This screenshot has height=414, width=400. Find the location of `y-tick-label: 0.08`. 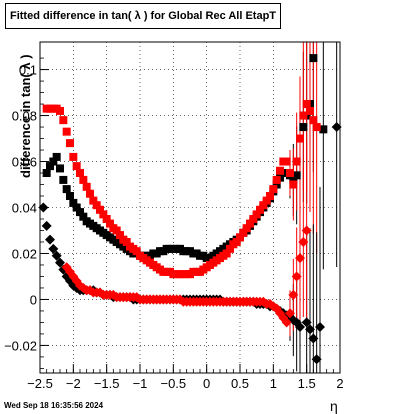

y-tick-label: 0.08 is located at coordinates (24, 116).